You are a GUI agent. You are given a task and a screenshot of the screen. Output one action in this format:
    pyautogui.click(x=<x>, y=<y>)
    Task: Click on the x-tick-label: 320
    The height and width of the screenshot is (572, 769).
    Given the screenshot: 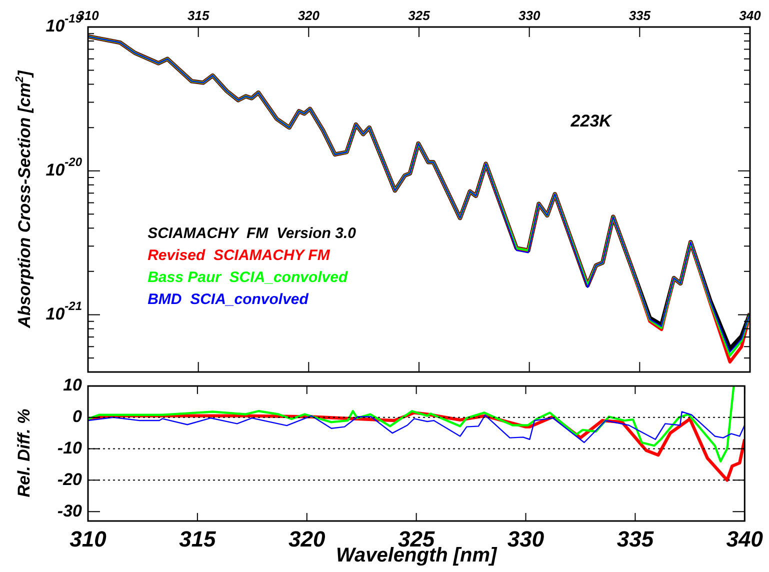 What is the action you would take?
    pyautogui.click(x=307, y=539)
    